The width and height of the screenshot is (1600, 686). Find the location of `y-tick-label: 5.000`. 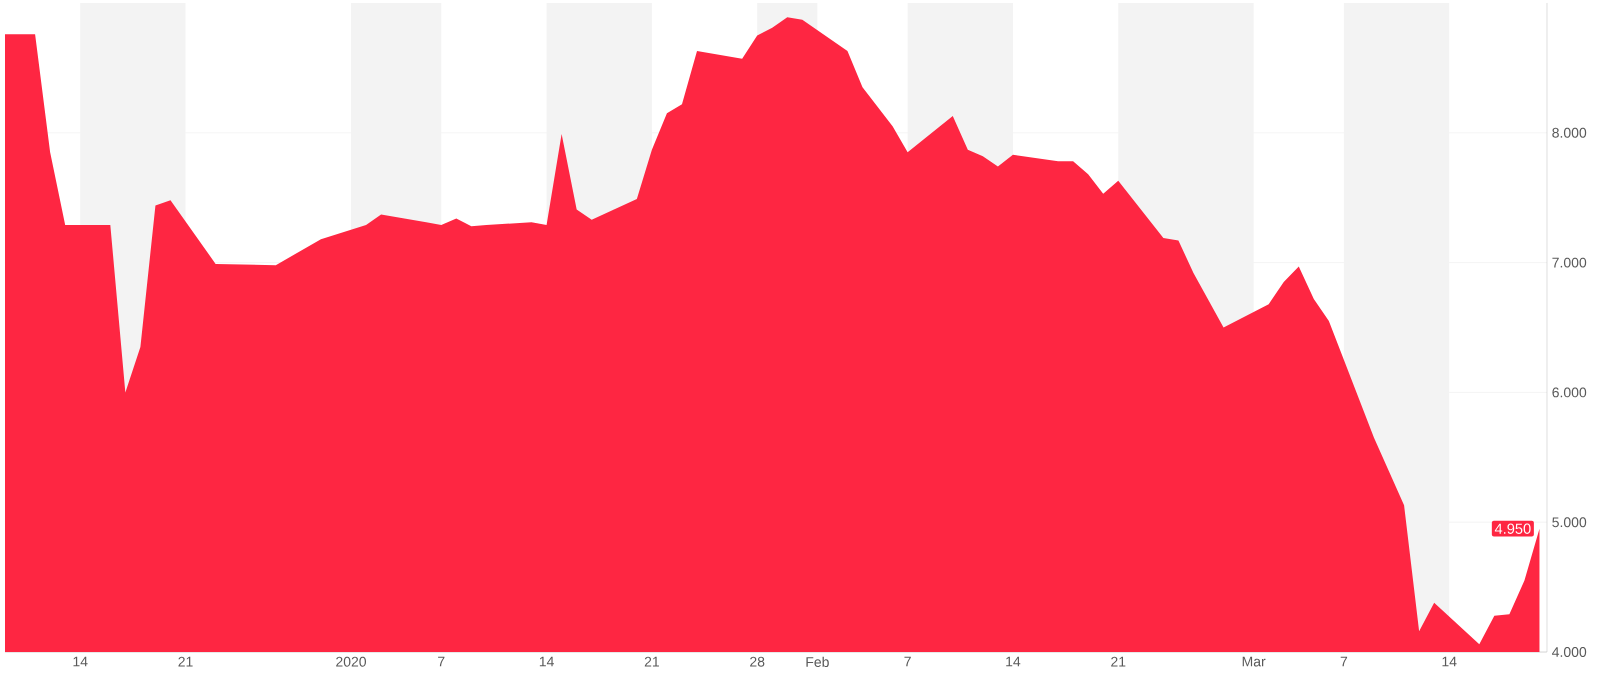

y-tick-label: 5.000 is located at coordinates (1569, 522).